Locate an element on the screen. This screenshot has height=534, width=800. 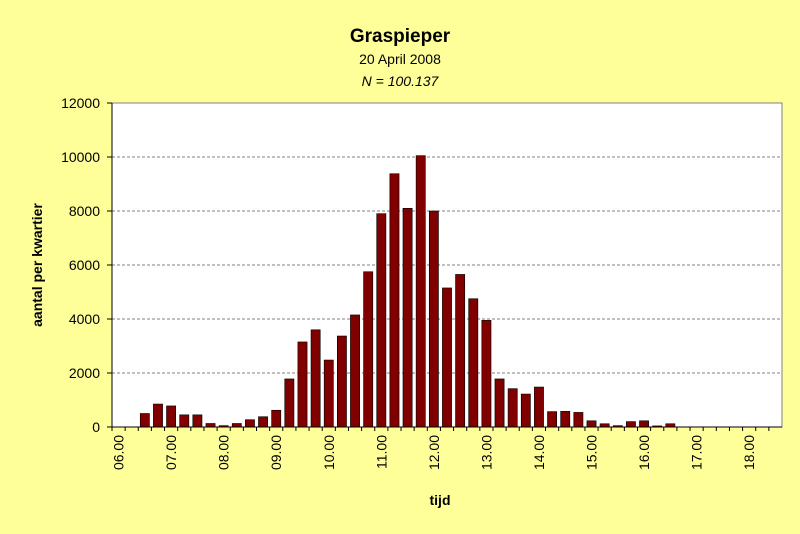
y-tick-label: 0 is located at coordinates (96, 427).